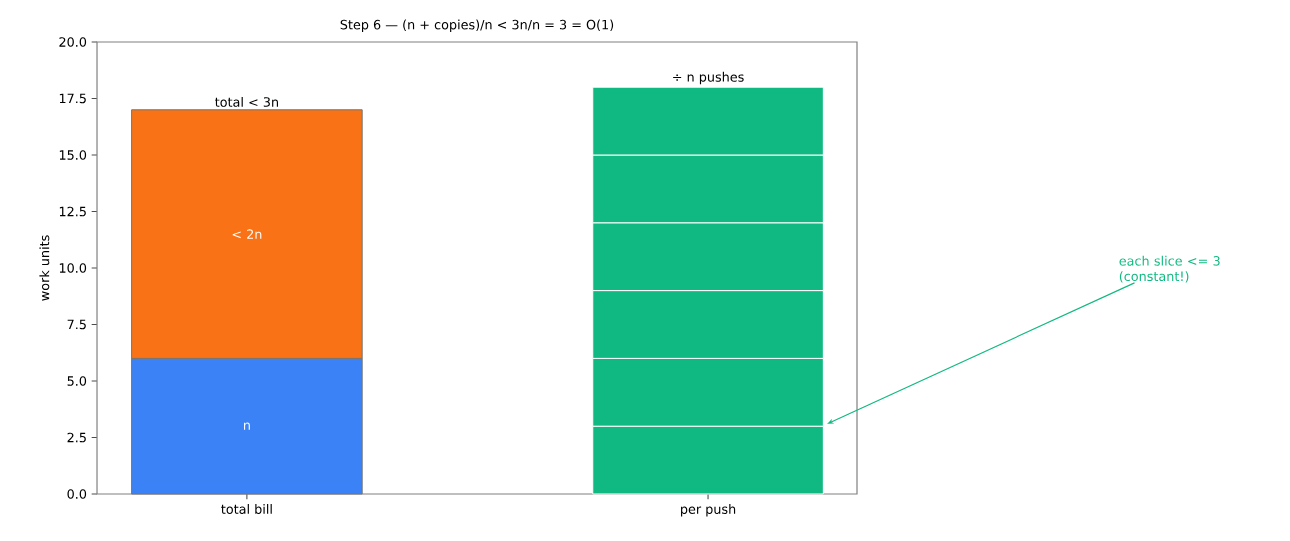 This screenshot has height=541, width=1290. What do you see at coordinates (246, 101) in the screenshot?
I see `total-label: total < 3n` at bounding box center [246, 101].